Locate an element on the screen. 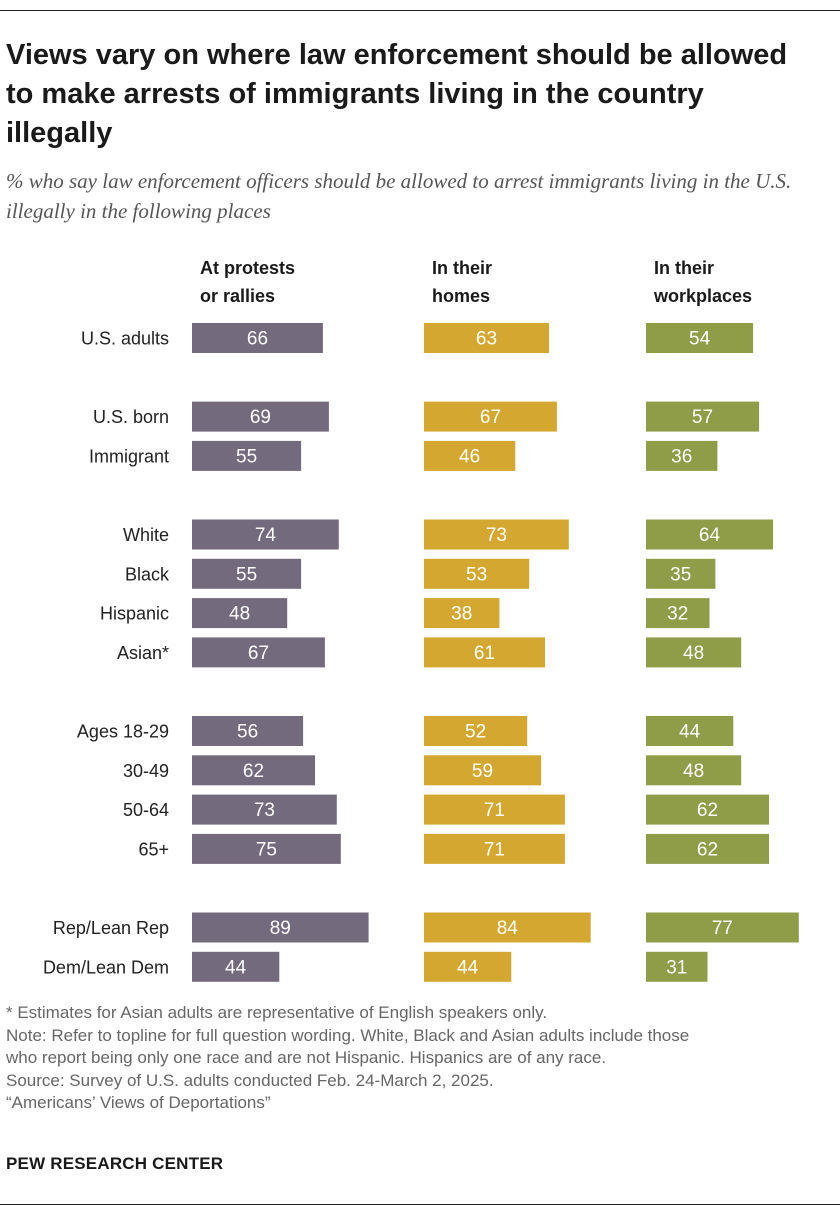 This screenshot has width=840, height=1220. bar-in-their-workplaces-u-s-born is located at coordinates (703, 416).